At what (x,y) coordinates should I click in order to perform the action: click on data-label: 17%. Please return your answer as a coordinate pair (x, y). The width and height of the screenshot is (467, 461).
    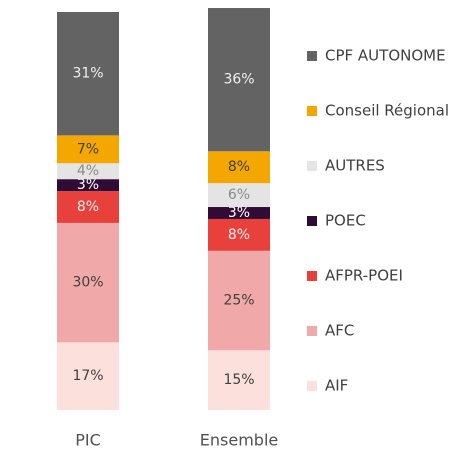
    Looking at the image, I should click on (87, 376).